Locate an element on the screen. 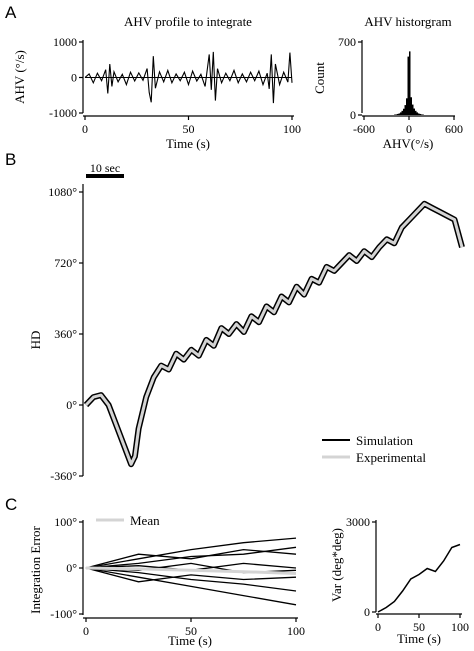 This screenshot has width=474, height=651. legend-experimental-label: Experimental is located at coordinates (391, 457).